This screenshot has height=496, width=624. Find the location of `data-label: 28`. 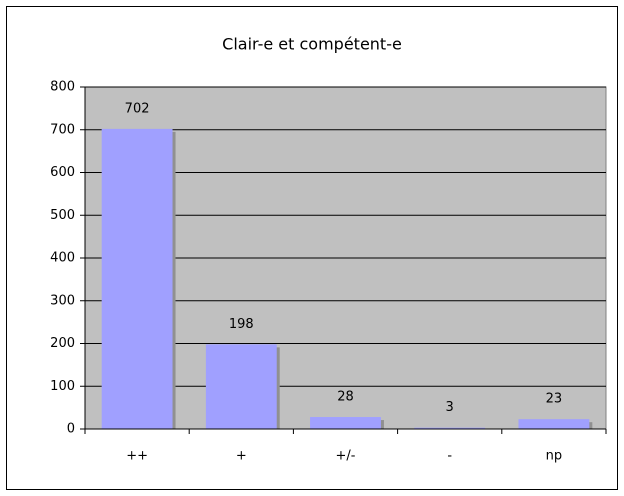

data-label: 28 is located at coordinates (345, 397).